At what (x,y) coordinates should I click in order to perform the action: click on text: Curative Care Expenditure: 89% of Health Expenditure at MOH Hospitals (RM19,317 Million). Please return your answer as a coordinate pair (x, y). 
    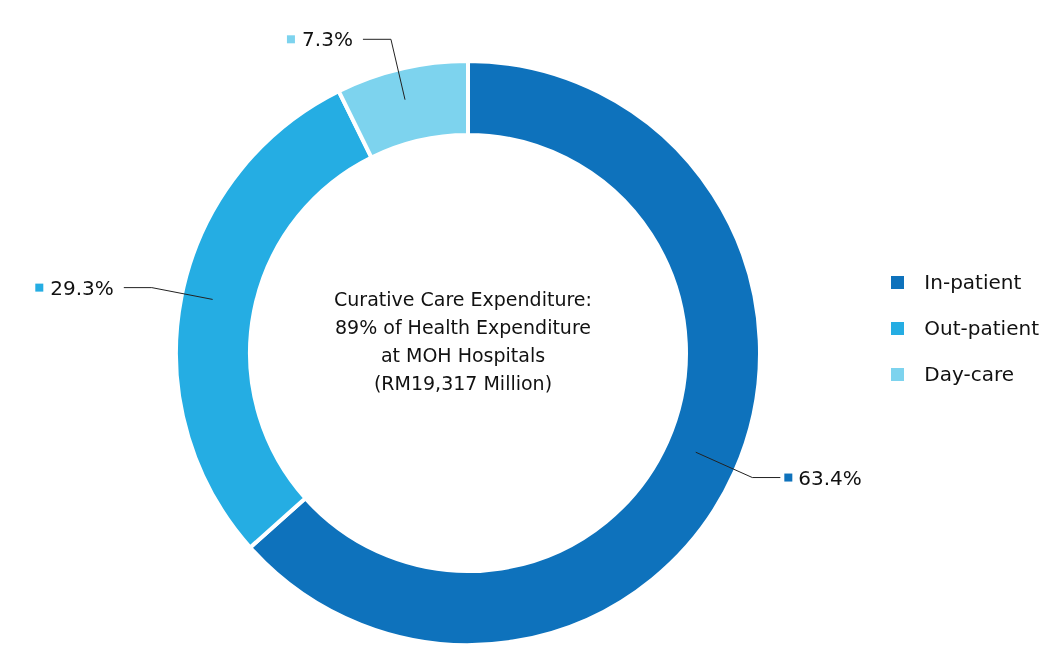
    Looking at the image, I should click on (463, 341).